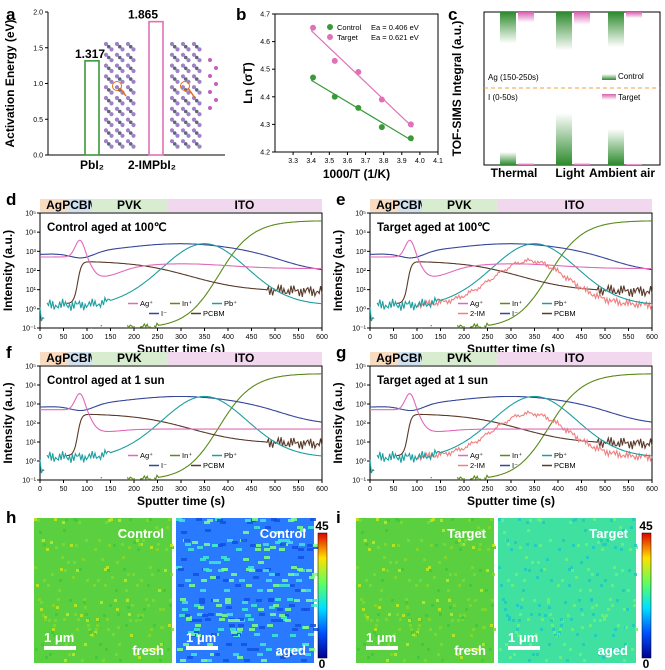 This screenshot has width=665, height=670. Describe the element at coordinates (609, 77) in the screenshot. I see `legend-swatch` at that location.